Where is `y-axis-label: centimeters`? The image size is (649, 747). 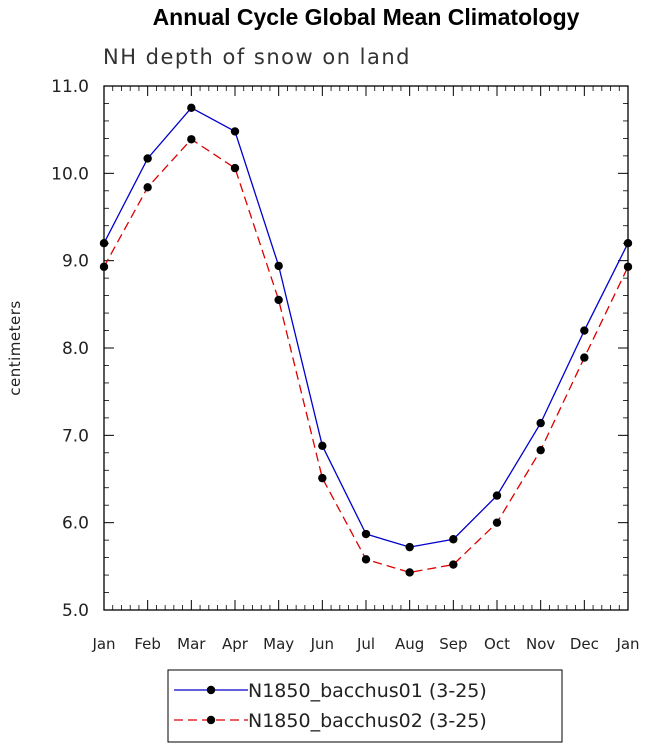
y-axis-label: centimeters is located at coordinates (15, 347).